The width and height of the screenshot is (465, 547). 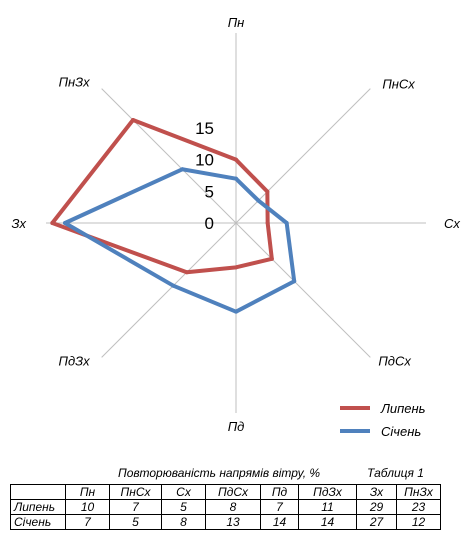 What do you see at coordinates (236, 22) in the screenshot?
I see `direction-label: Пн` at bounding box center [236, 22].